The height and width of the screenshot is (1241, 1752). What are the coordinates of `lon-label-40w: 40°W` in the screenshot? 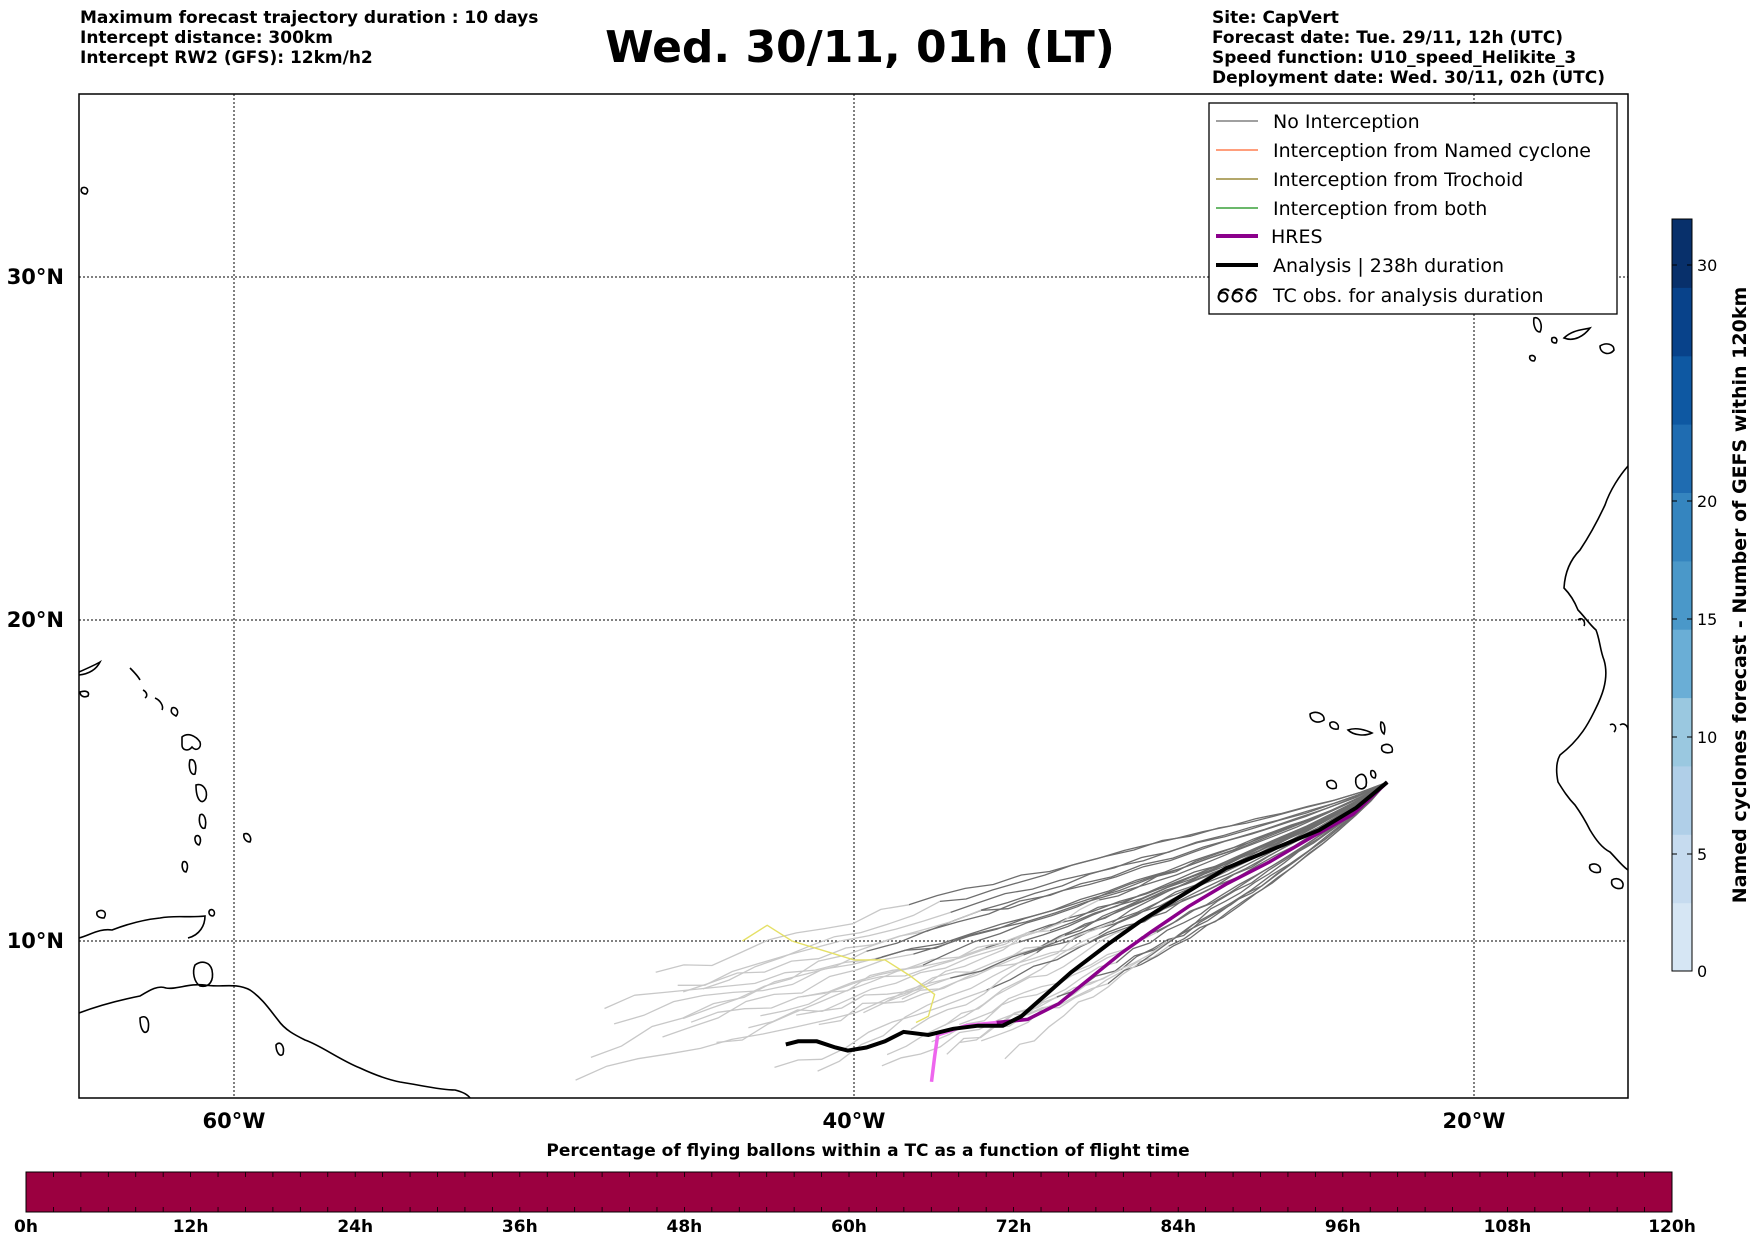 It's located at (854, 1121).